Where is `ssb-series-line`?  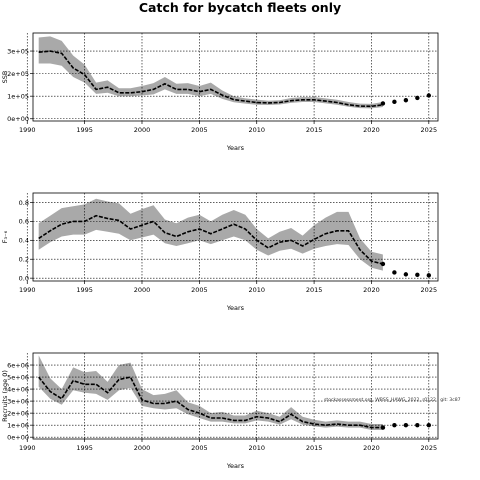 ssb-series-line is located at coordinates (211, 79).